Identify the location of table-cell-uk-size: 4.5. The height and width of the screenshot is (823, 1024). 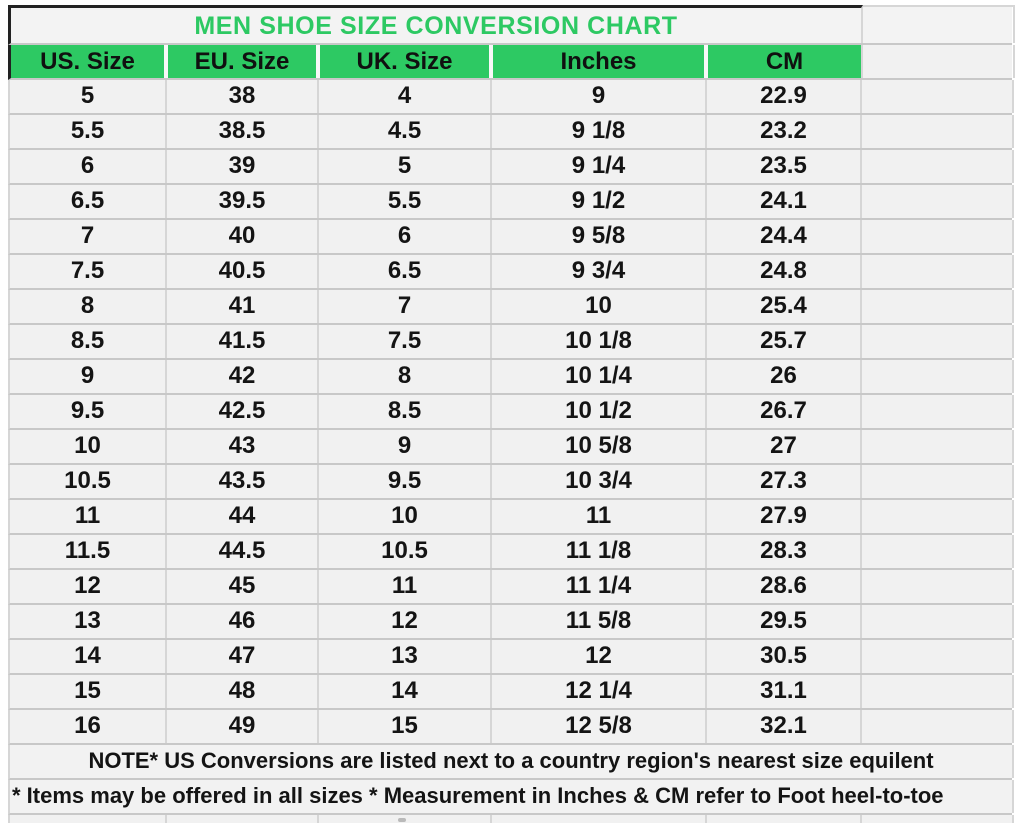
(405, 131).